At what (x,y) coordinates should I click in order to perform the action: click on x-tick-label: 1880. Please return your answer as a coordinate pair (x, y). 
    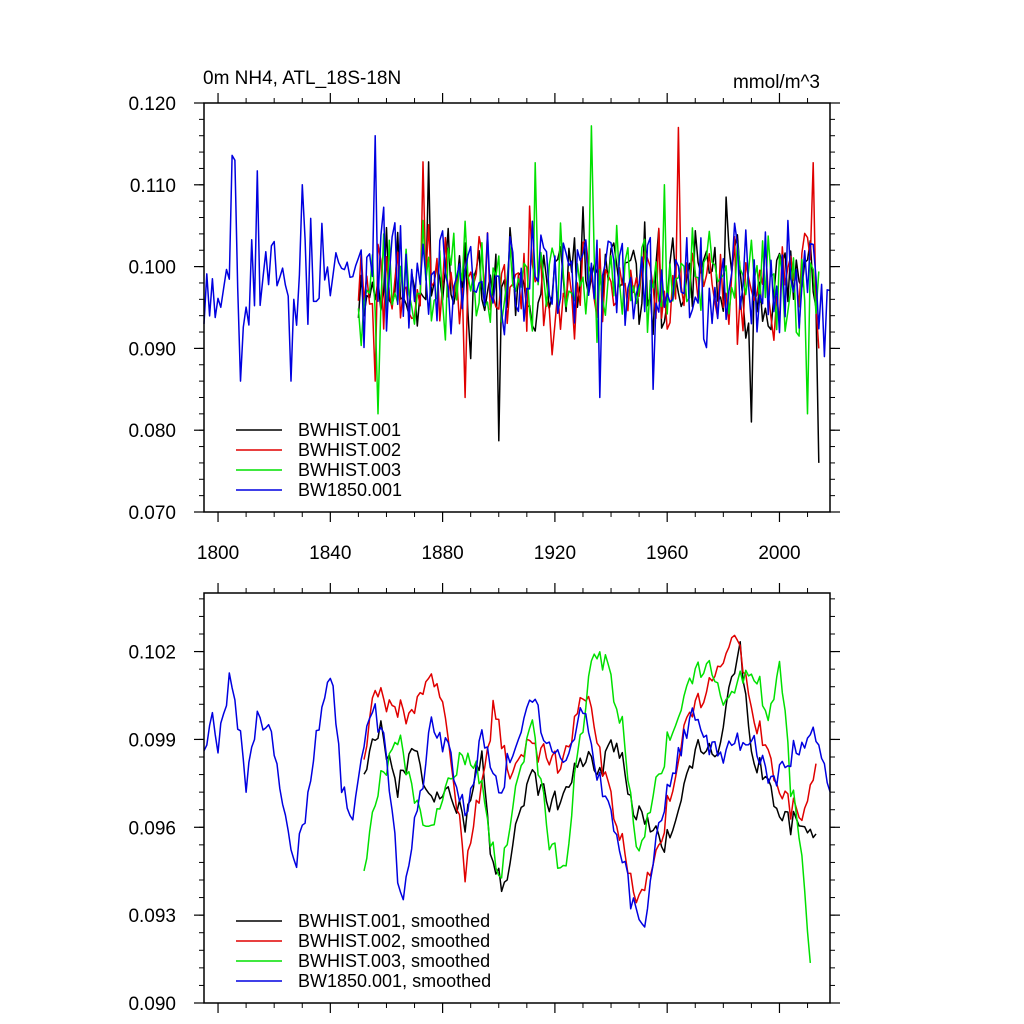
    Looking at the image, I should click on (442, 553).